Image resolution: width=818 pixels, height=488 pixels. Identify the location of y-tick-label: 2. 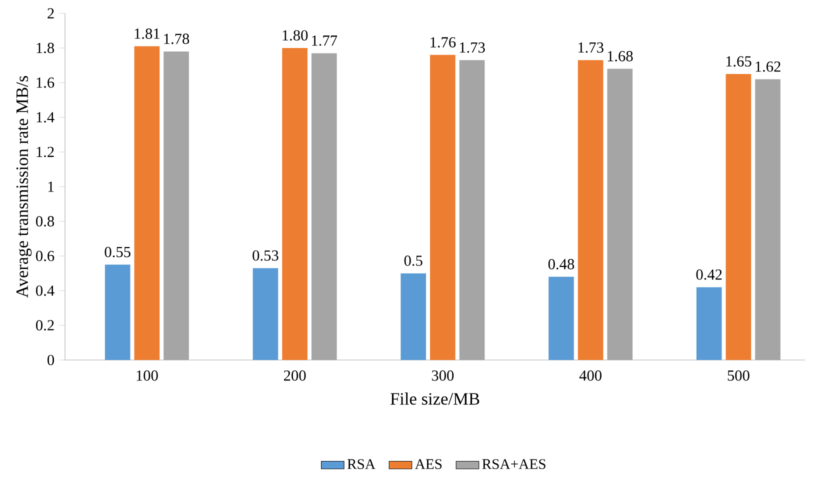
(51, 13).